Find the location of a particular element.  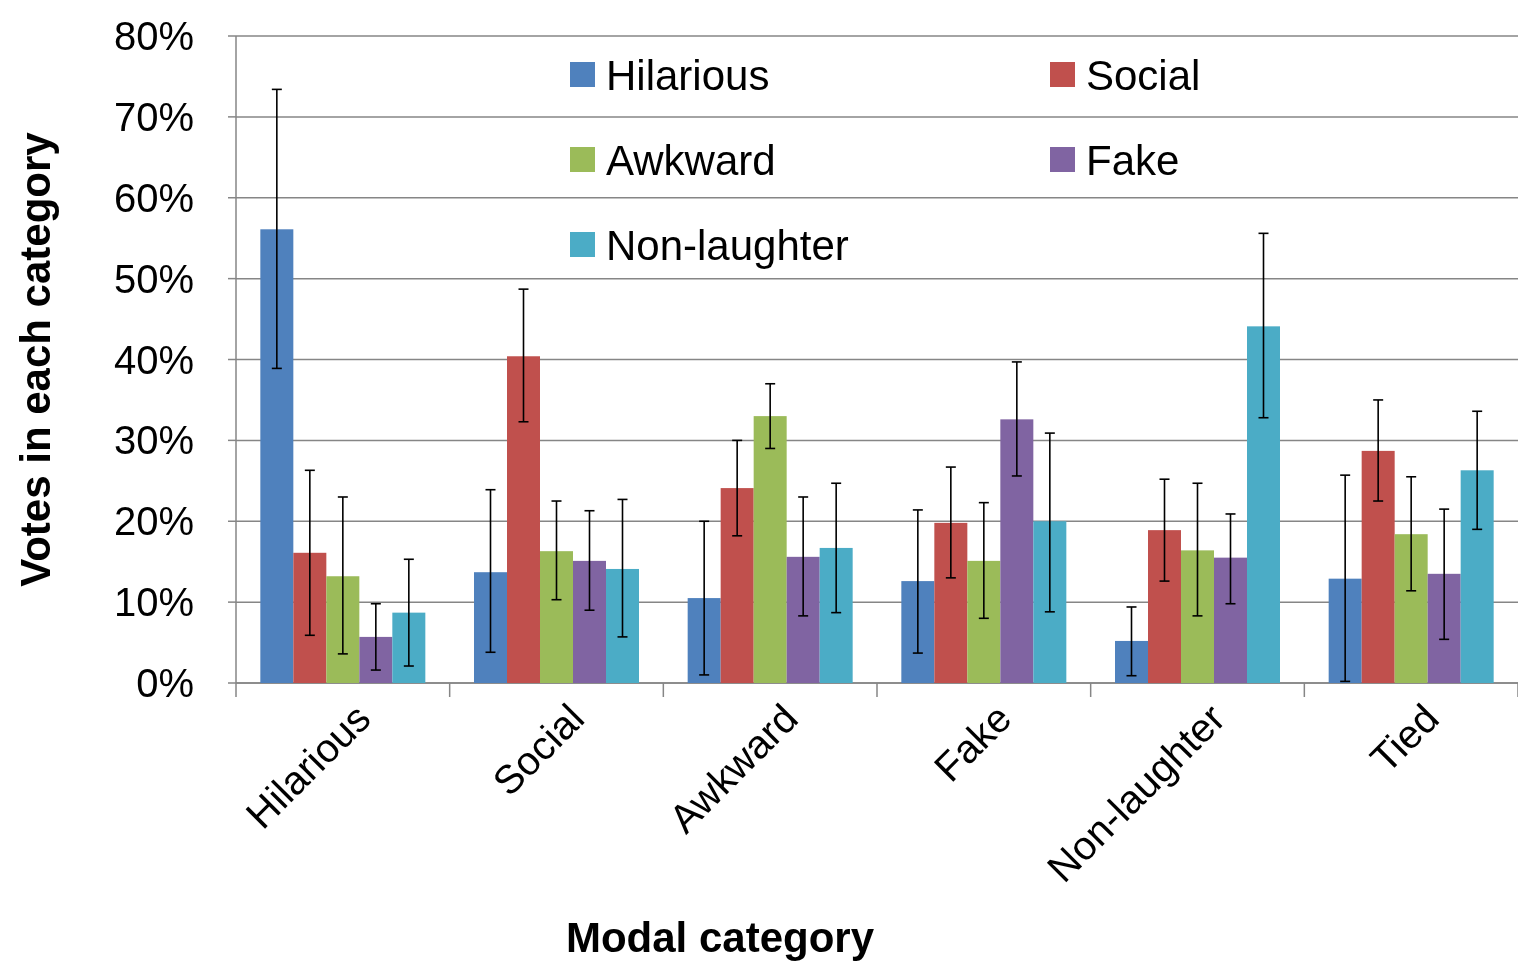

y-tick-label: 10% is located at coordinates (153, 602).